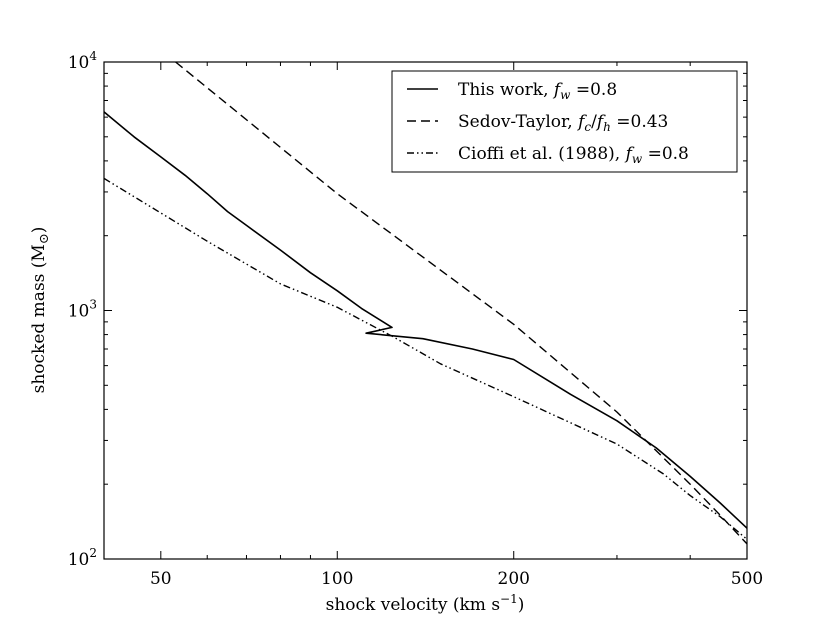 This screenshot has height=623, width=830. I want to click on y-axis-label: shocked mass (M⊙), so click(40, 310).